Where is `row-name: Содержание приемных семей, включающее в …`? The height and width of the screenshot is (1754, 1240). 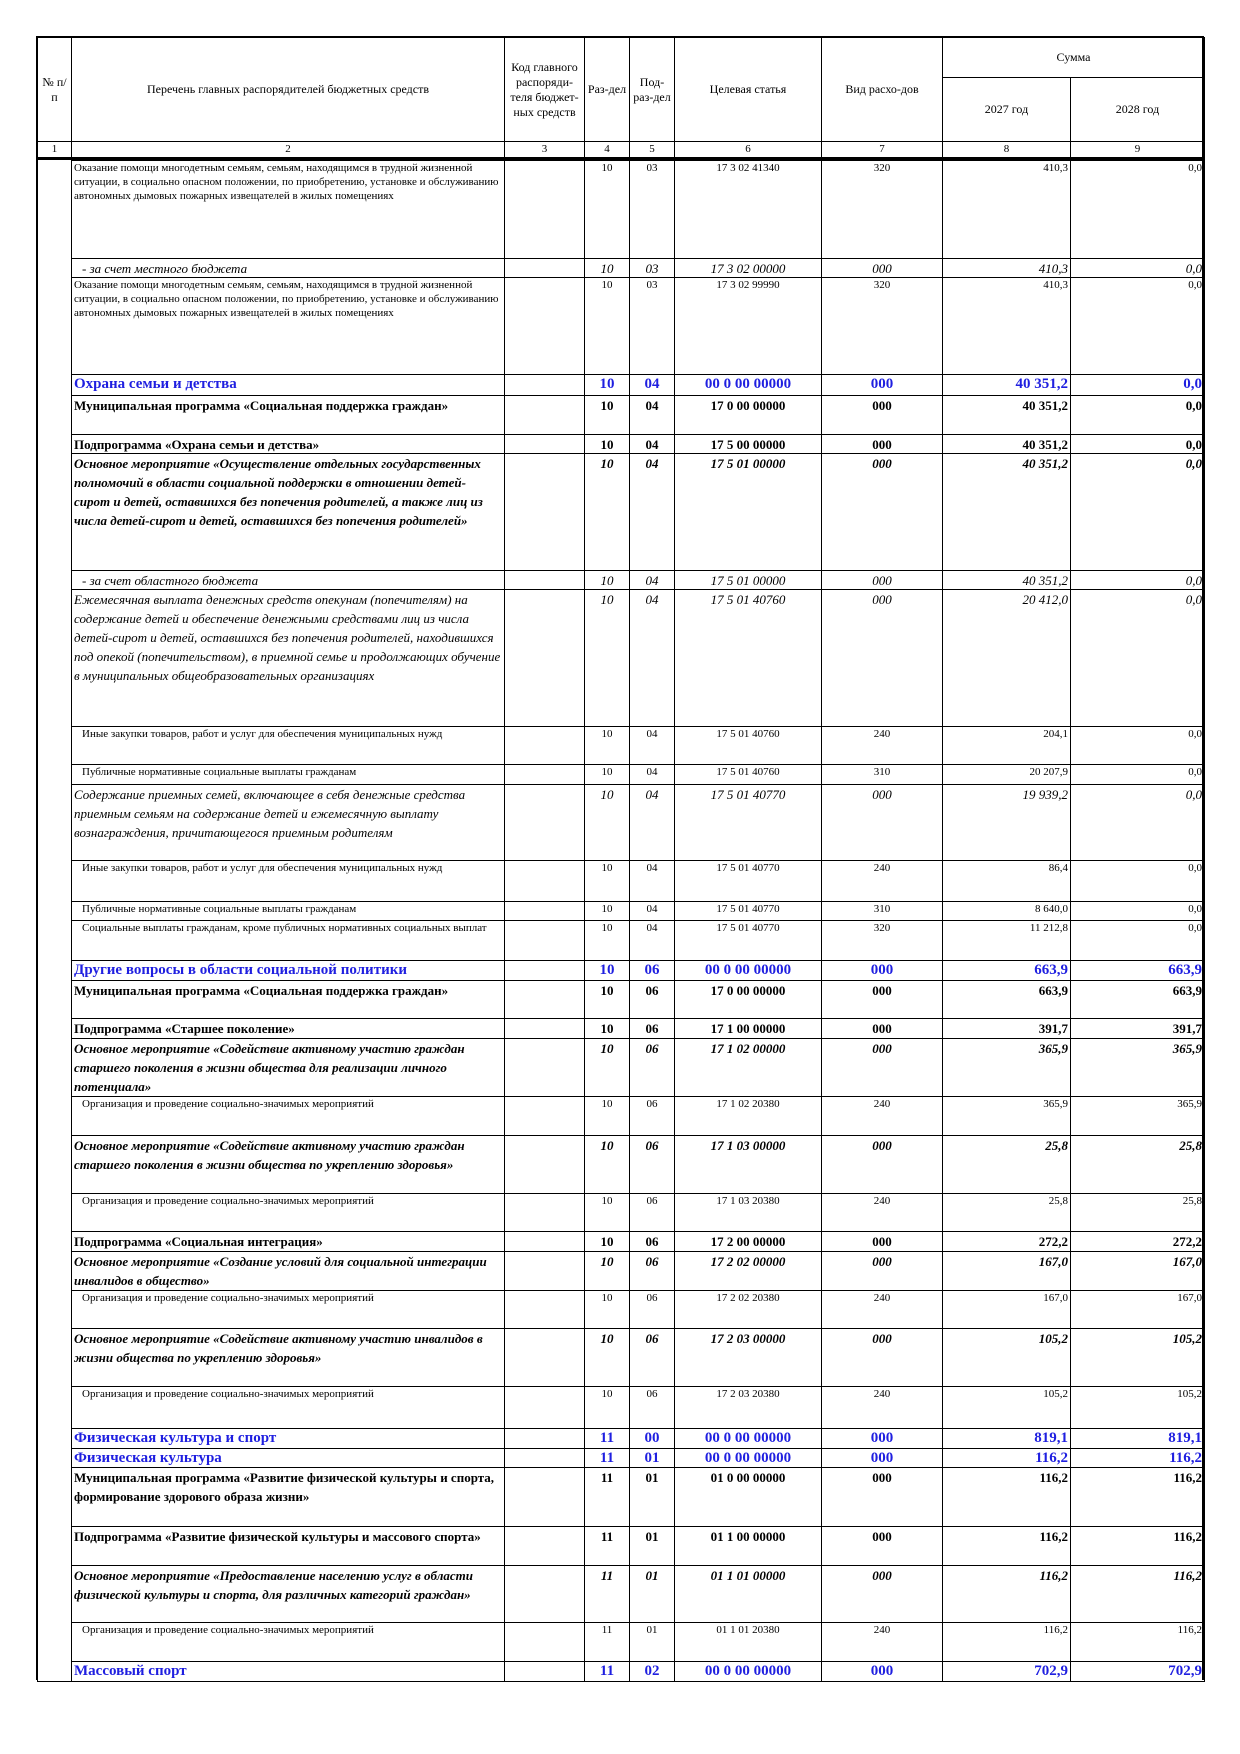
row-name: Содержание приемных семей, включающее в … is located at coordinates (288, 823).